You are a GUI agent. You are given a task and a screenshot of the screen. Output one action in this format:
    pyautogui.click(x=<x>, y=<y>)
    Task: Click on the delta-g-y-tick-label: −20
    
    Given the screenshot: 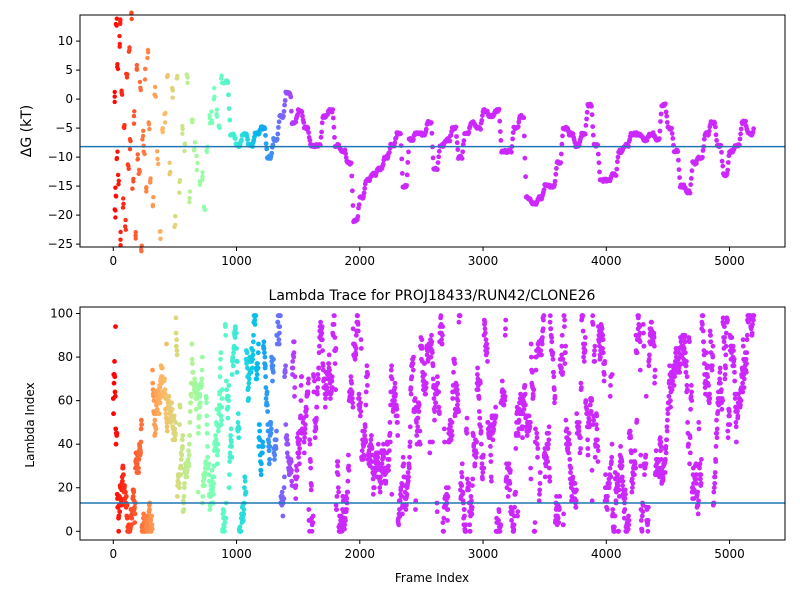 What is the action you would take?
    pyautogui.click(x=60, y=215)
    